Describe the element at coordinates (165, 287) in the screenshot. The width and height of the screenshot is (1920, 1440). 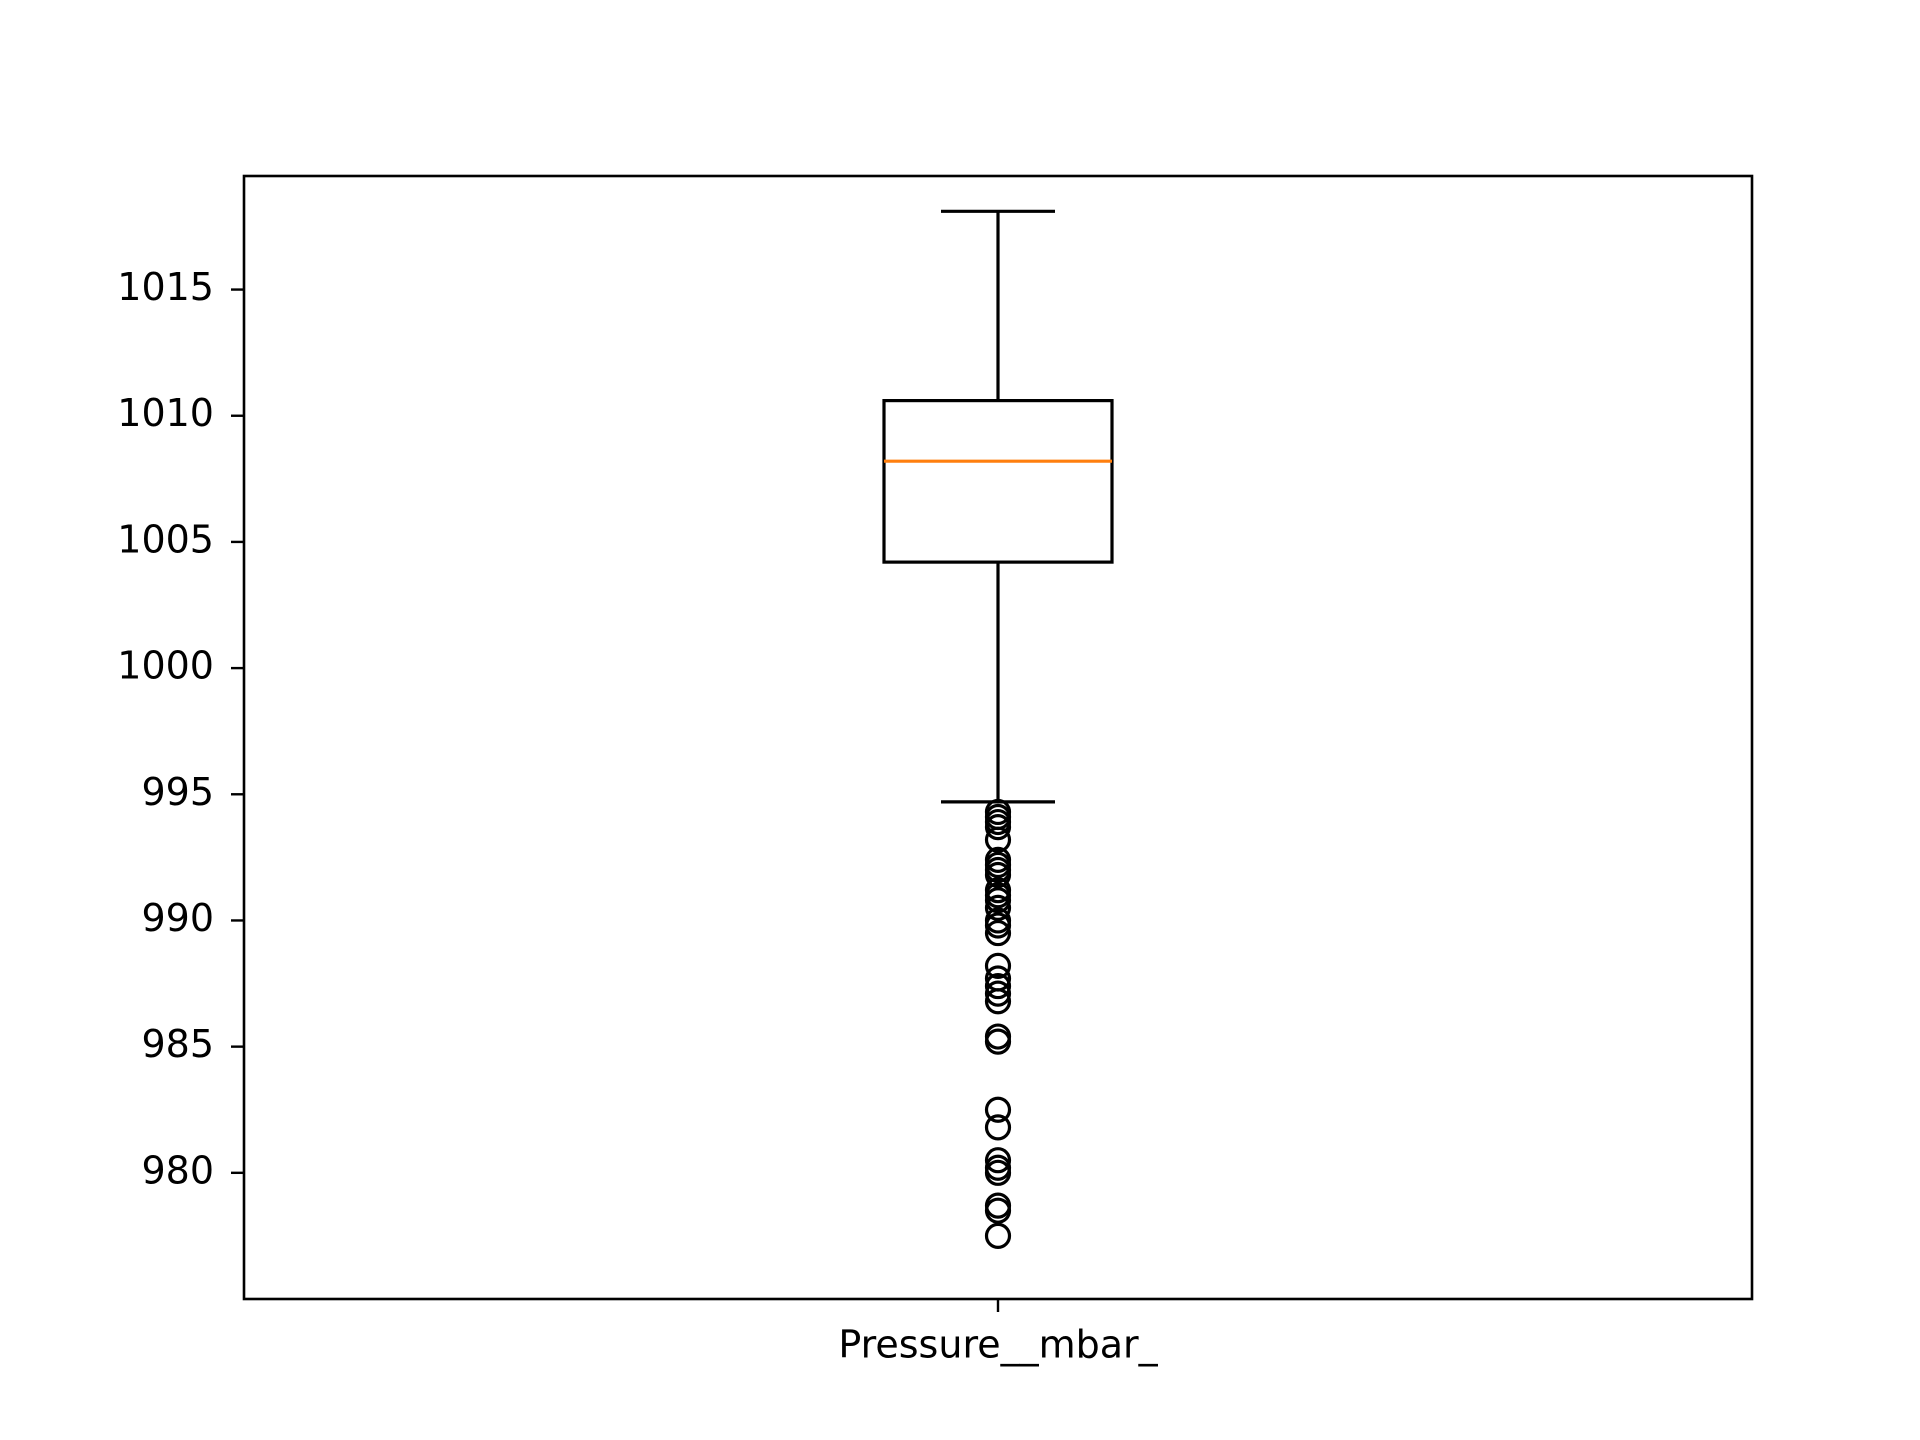
I see `y-tick-label: 1015` at that location.